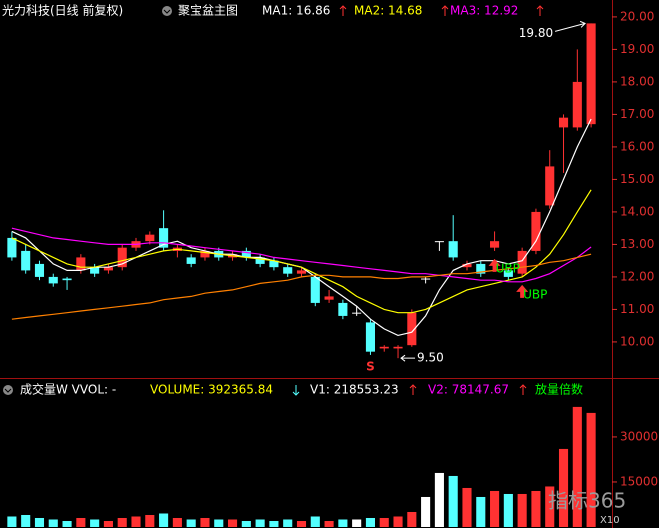  Describe the element at coordinates (637, 179) in the screenshot. I see `y-tick-label: 15.00` at that location.